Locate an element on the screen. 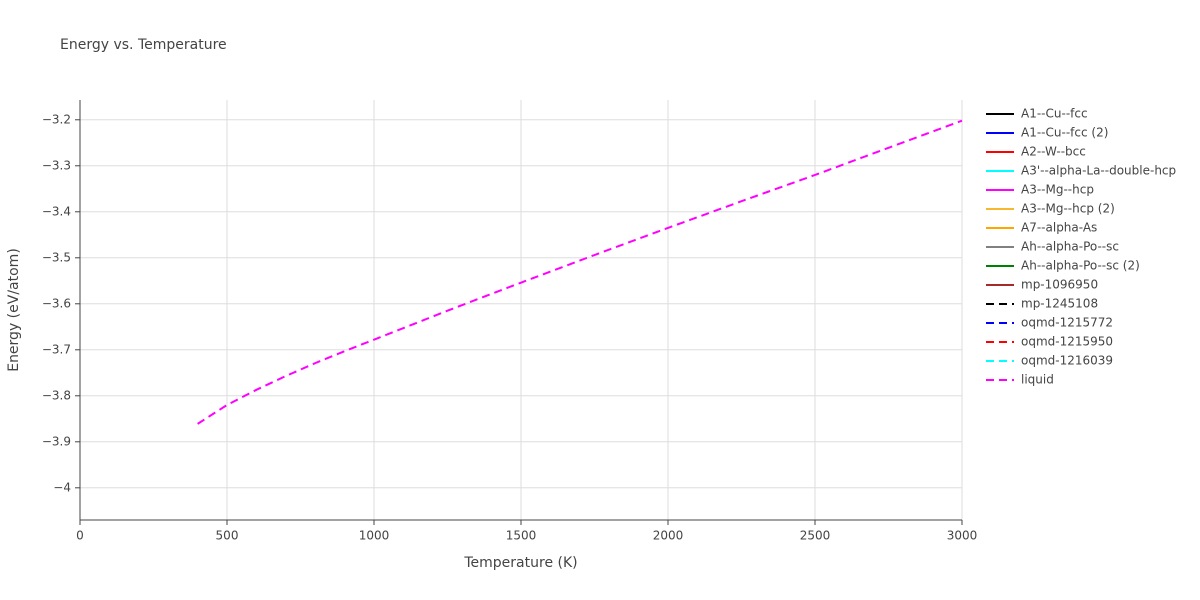 The width and height of the screenshot is (1200, 600). legend-label: Ah--alpha-Po--sc (2) is located at coordinates (1080, 266).